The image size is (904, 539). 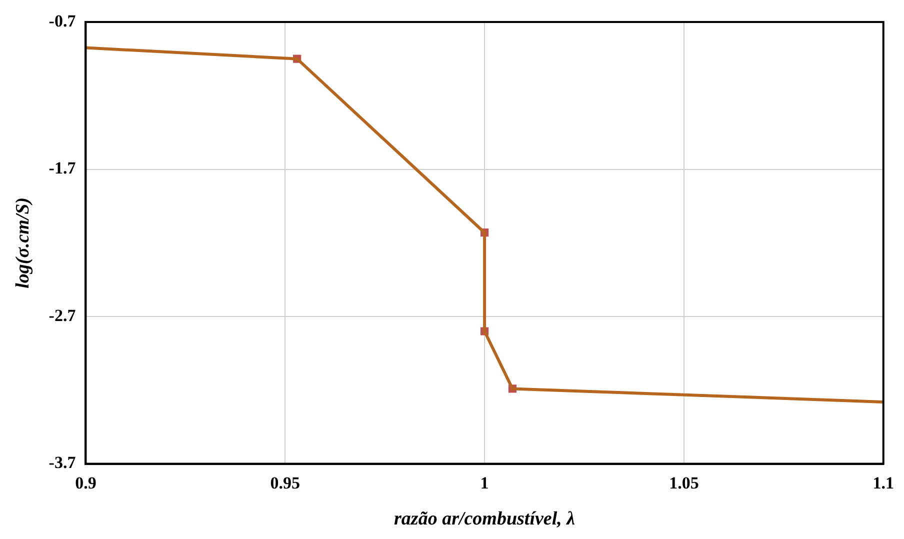 What do you see at coordinates (23, 242) in the screenshot?
I see `y-axis-title: log(σ.cm/S)` at bounding box center [23, 242].